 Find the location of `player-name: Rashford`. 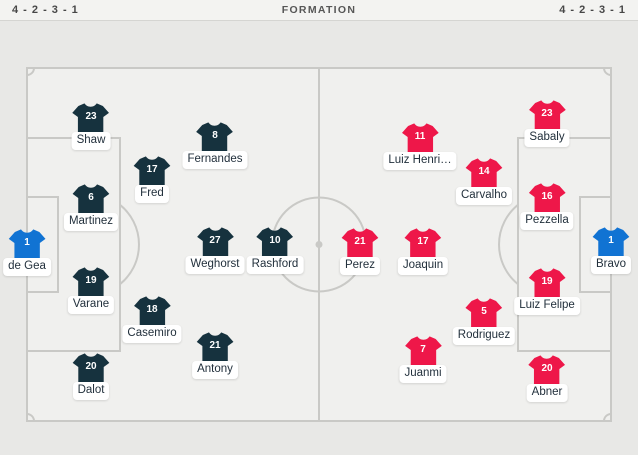

player-name: Rashford is located at coordinates (275, 265).